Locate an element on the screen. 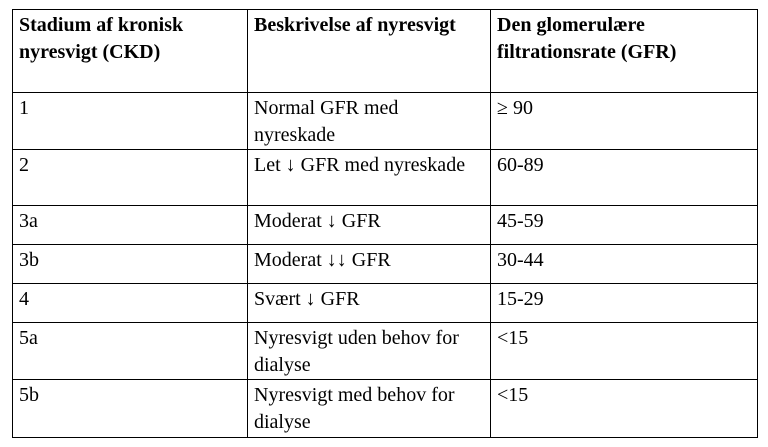  table-row: 3b Moderat ↓↓ GFR 30-44 is located at coordinates (385, 264).